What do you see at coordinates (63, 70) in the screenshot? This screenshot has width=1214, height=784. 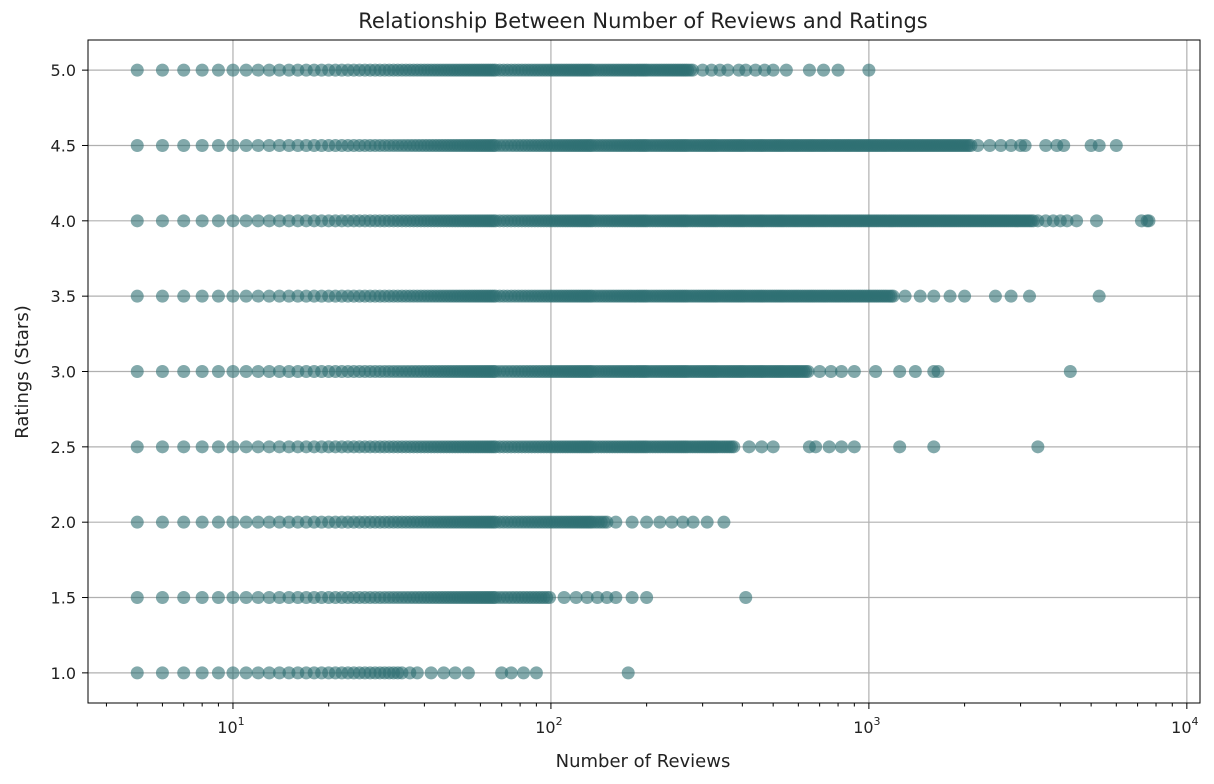 I see `y-tick-label: 5.0` at bounding box center [63, 70].